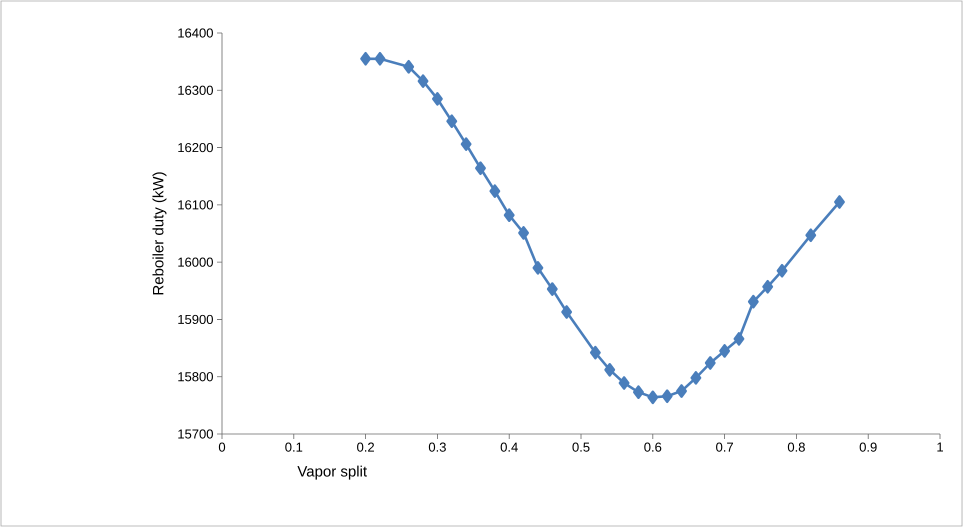  Describe the element at coordinates (222, 447) in the screenshot. I see `x-tick-label: 0` at that location.